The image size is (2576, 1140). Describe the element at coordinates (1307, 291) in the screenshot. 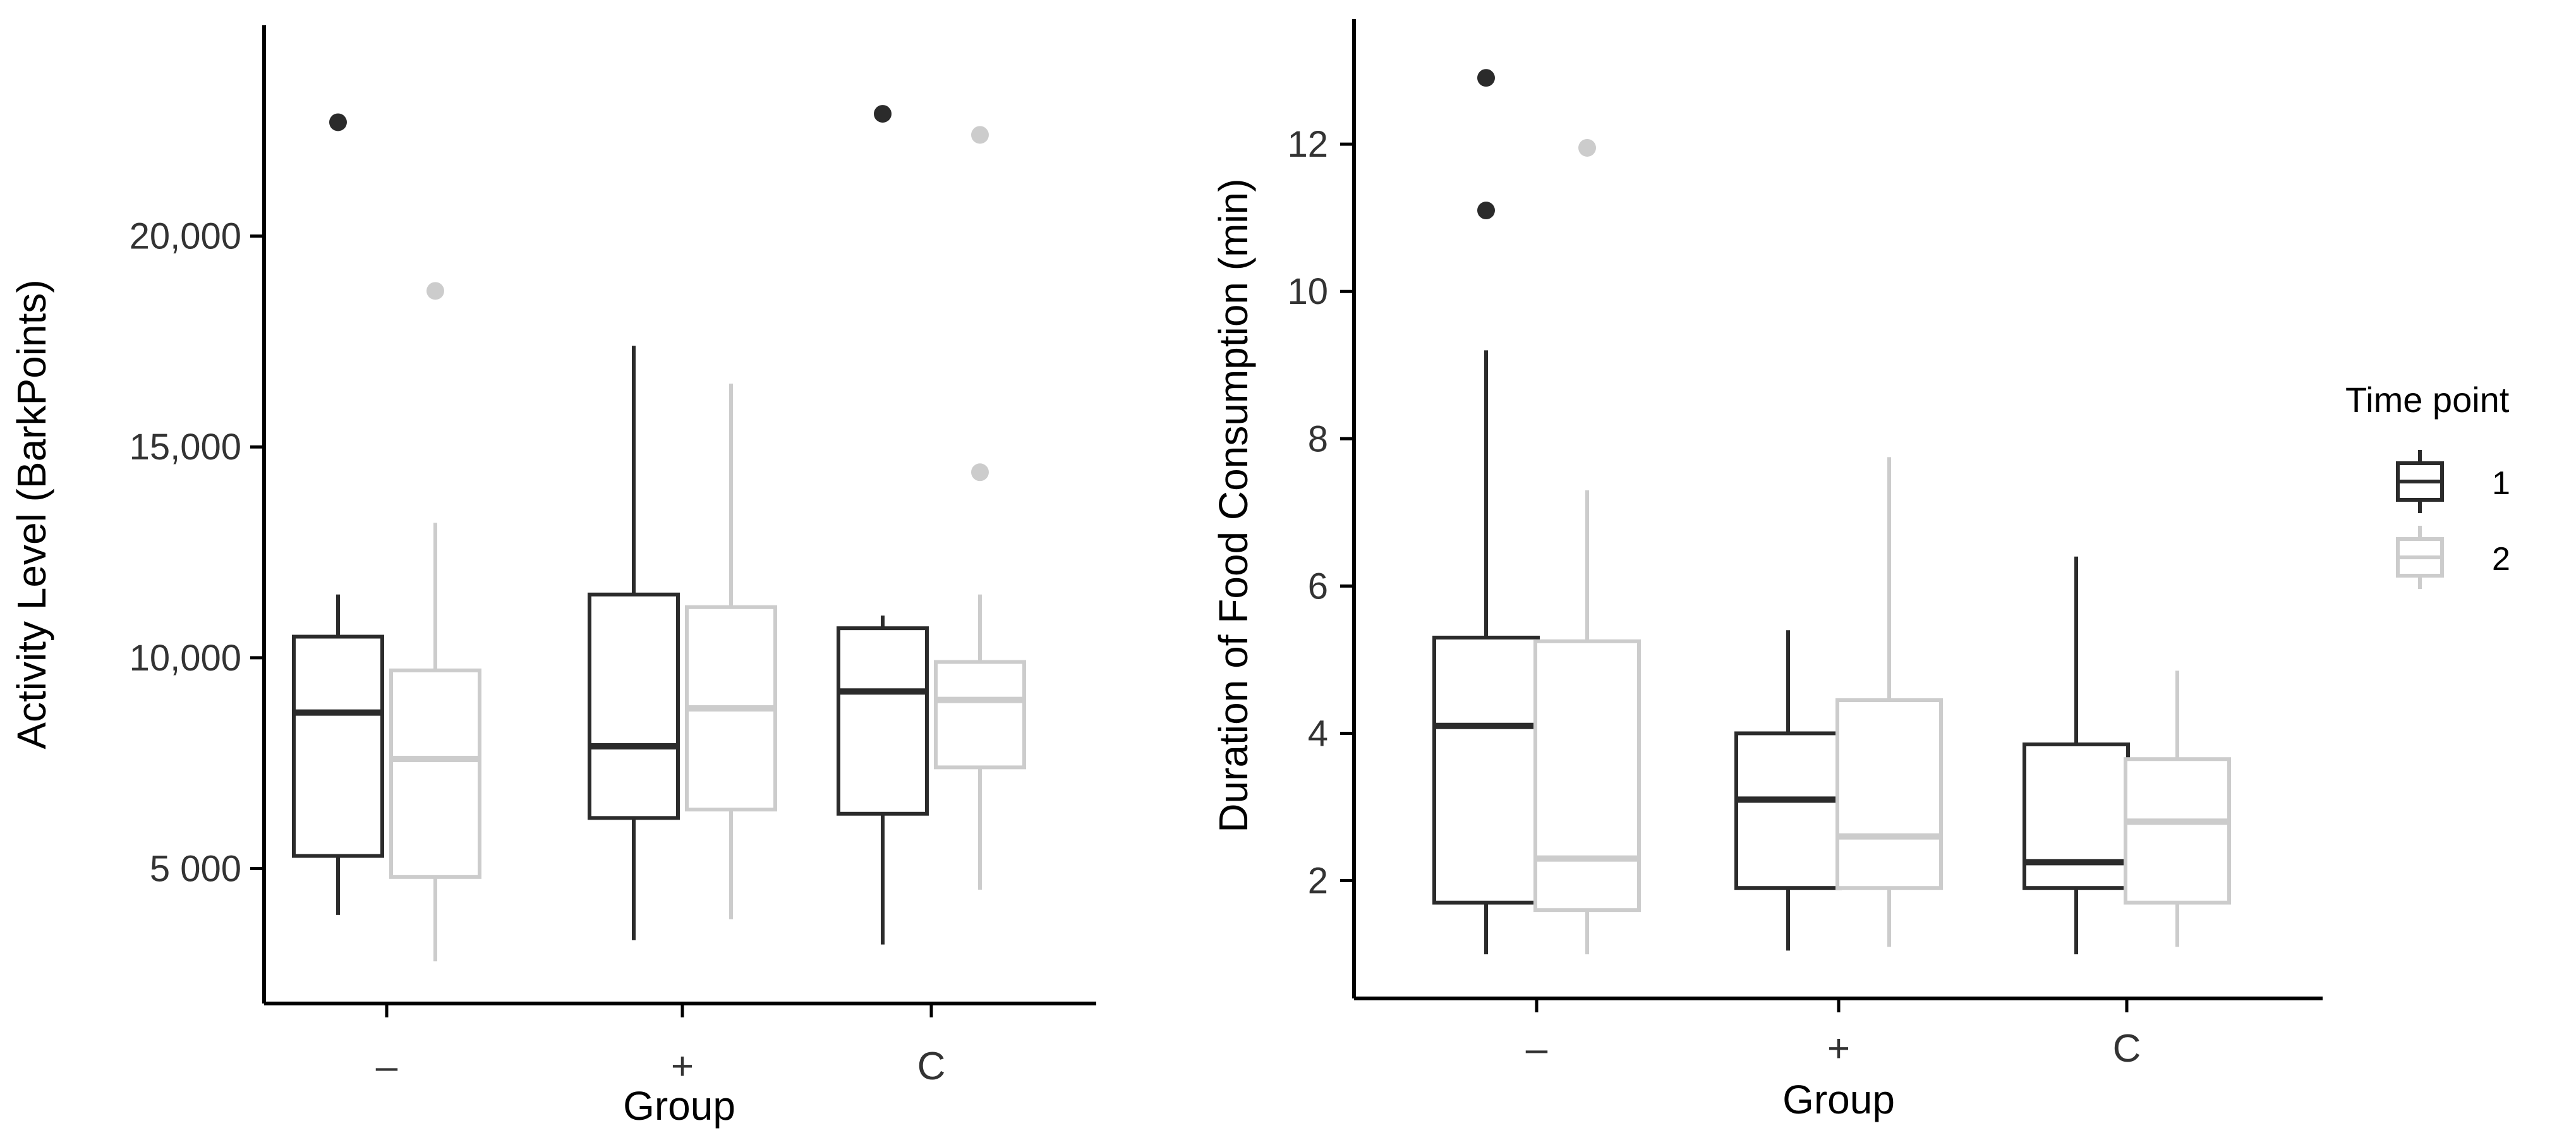

I see `y-tick-label: 10` at that location.